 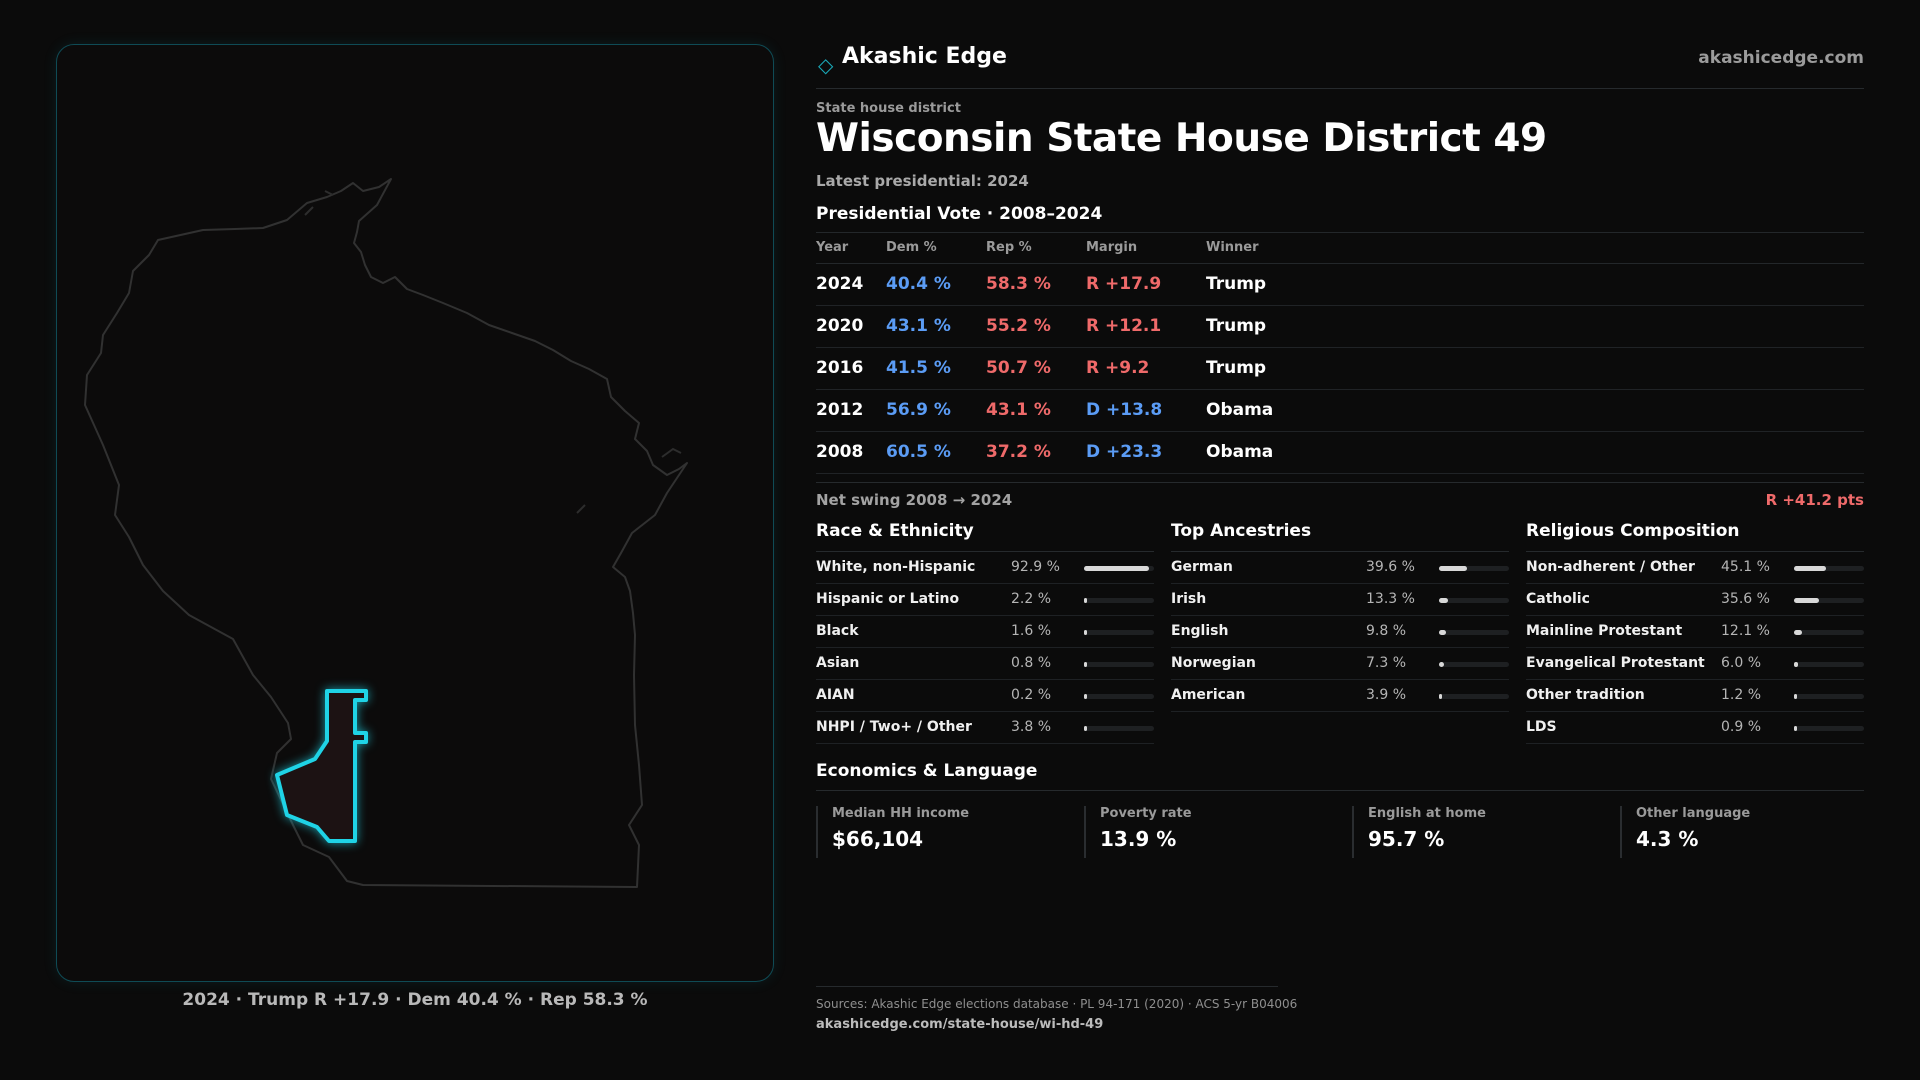 I want to click on item-label: American, so click(x=1208, y=695).